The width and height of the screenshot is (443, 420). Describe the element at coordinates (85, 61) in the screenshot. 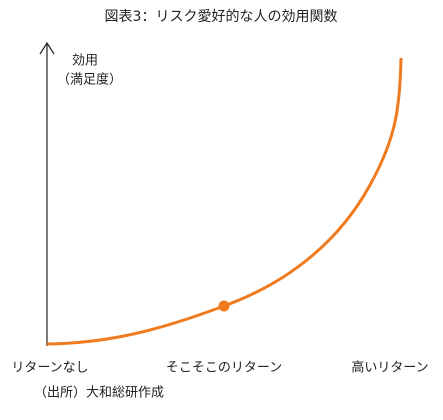

I see `y-axis-label: 効用` at that location.